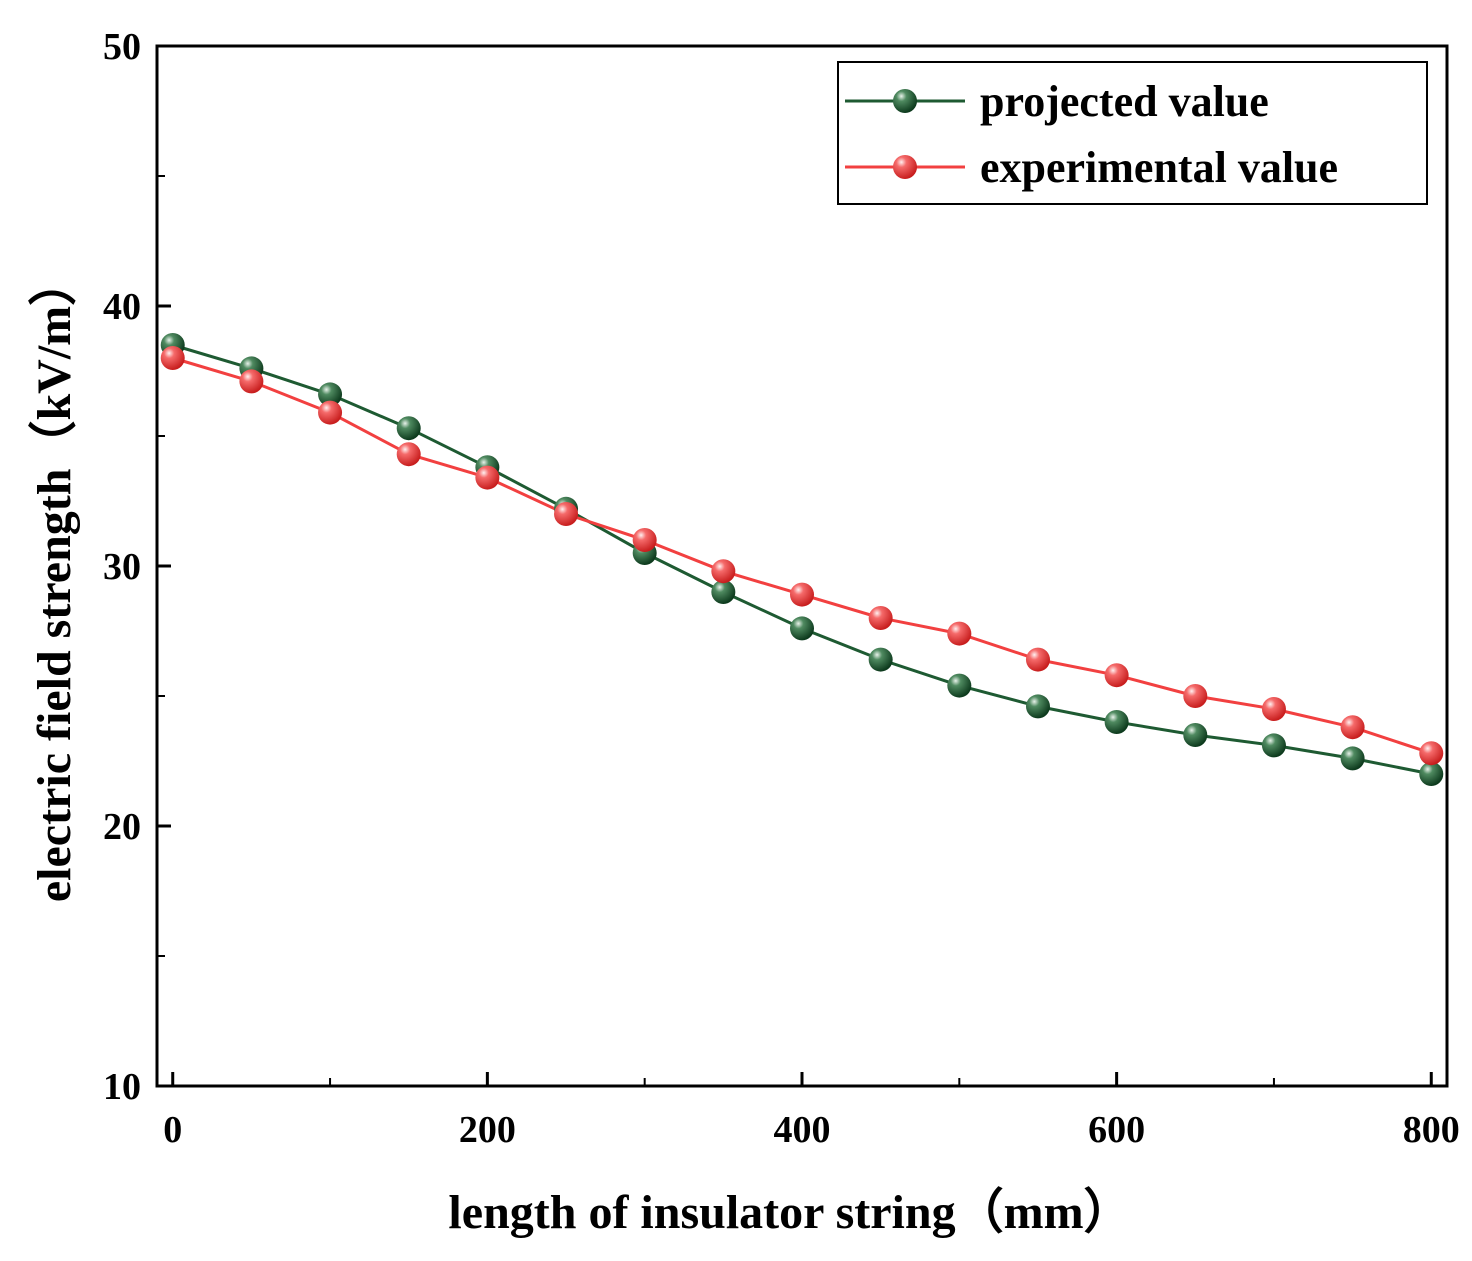 The width and height of the screenshot is (1472, 1261). What do you see at coordinates (1116, 1130) in the screenshot?
I see `x-tick-label: 600` at bounding box center [1116, 1130].